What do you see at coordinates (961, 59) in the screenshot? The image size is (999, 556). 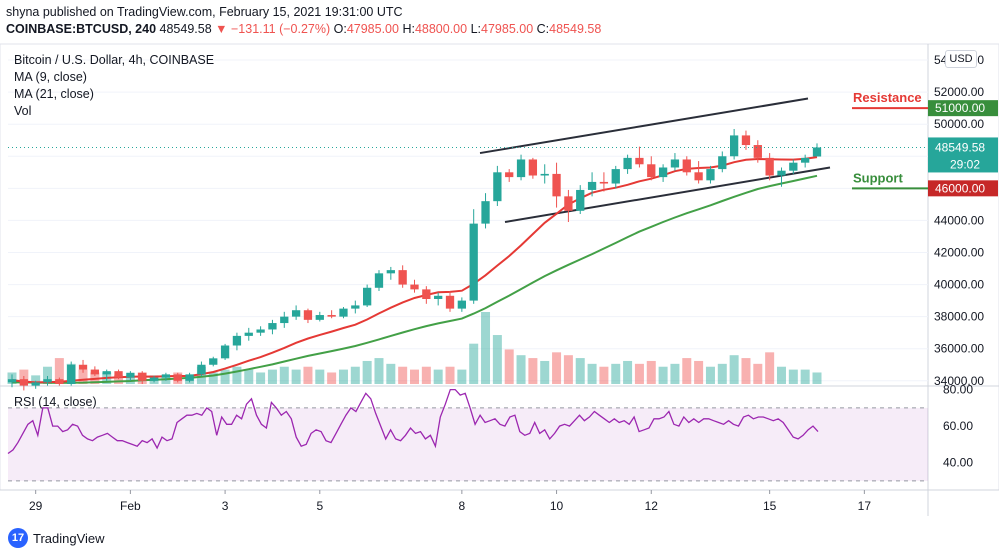 I see `currency-badge: USD` at bounding box center [961, 59].